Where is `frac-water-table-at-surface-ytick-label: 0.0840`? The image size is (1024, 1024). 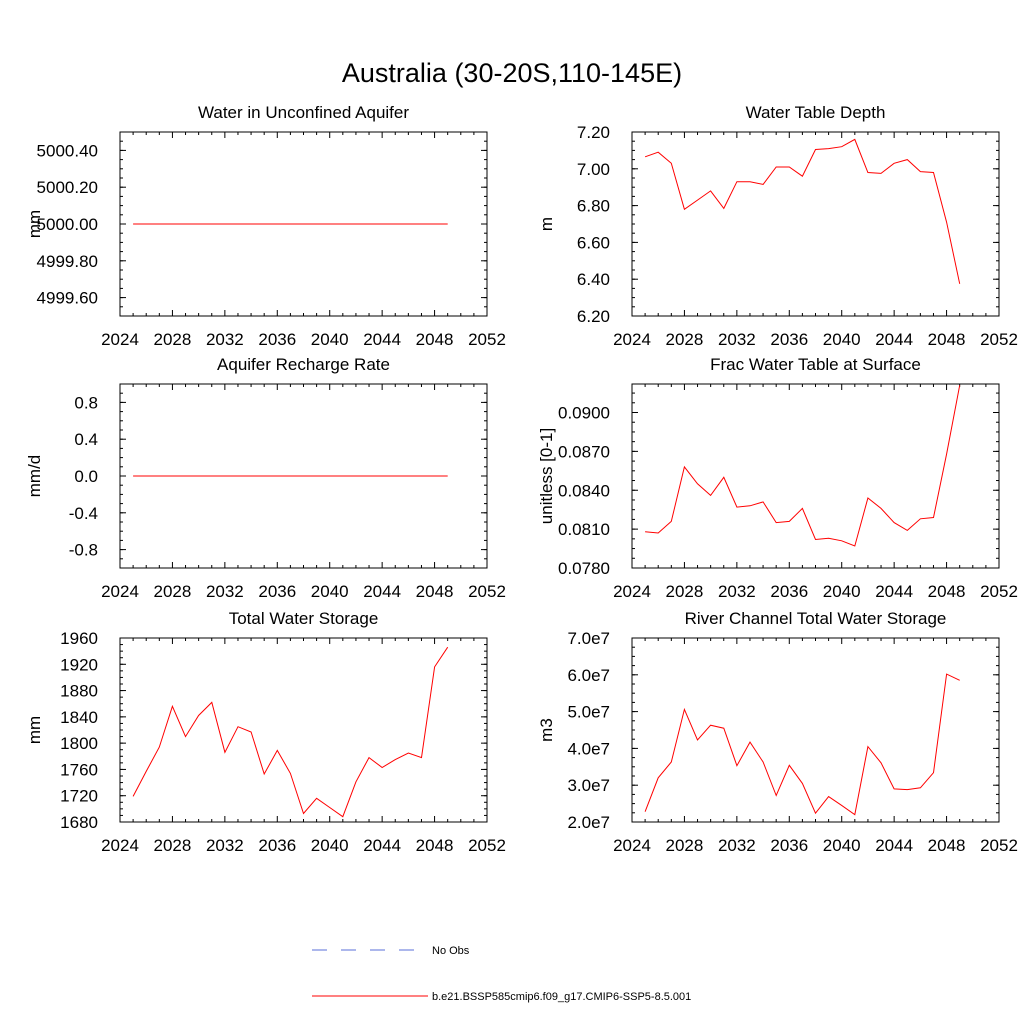
frac-water-table-at-surface-ytick-label: 0.0840 is located at coordinates (584, 490).